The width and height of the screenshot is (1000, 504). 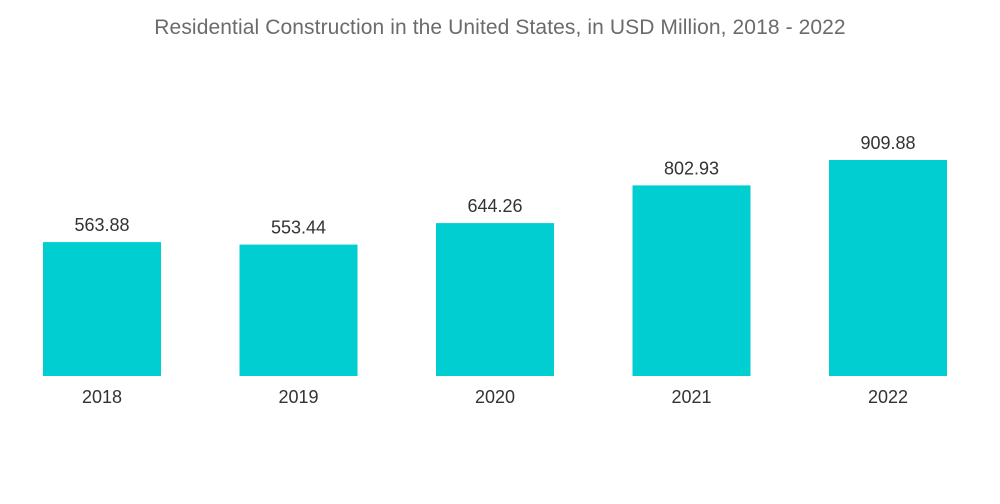 What do you see at coordinates (298, 228) in the screenshot?
I see `data-label-2019: 553.44` at bounding box center [298, 228].